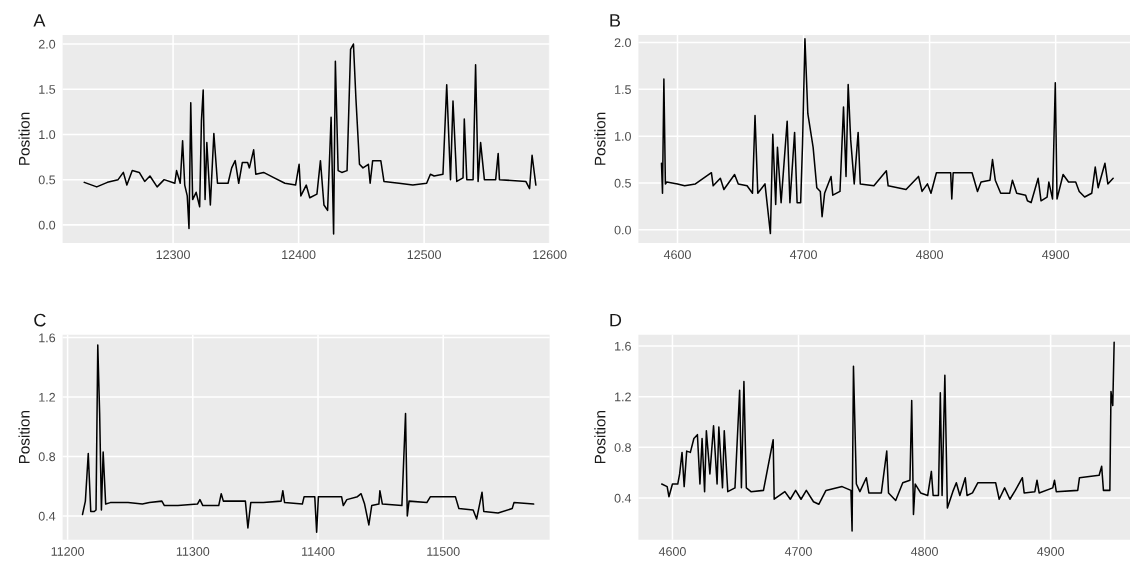  Describe the element at coordinates (318, 551) in the screenshot. I see `x-tick-label: 11400` at that location.